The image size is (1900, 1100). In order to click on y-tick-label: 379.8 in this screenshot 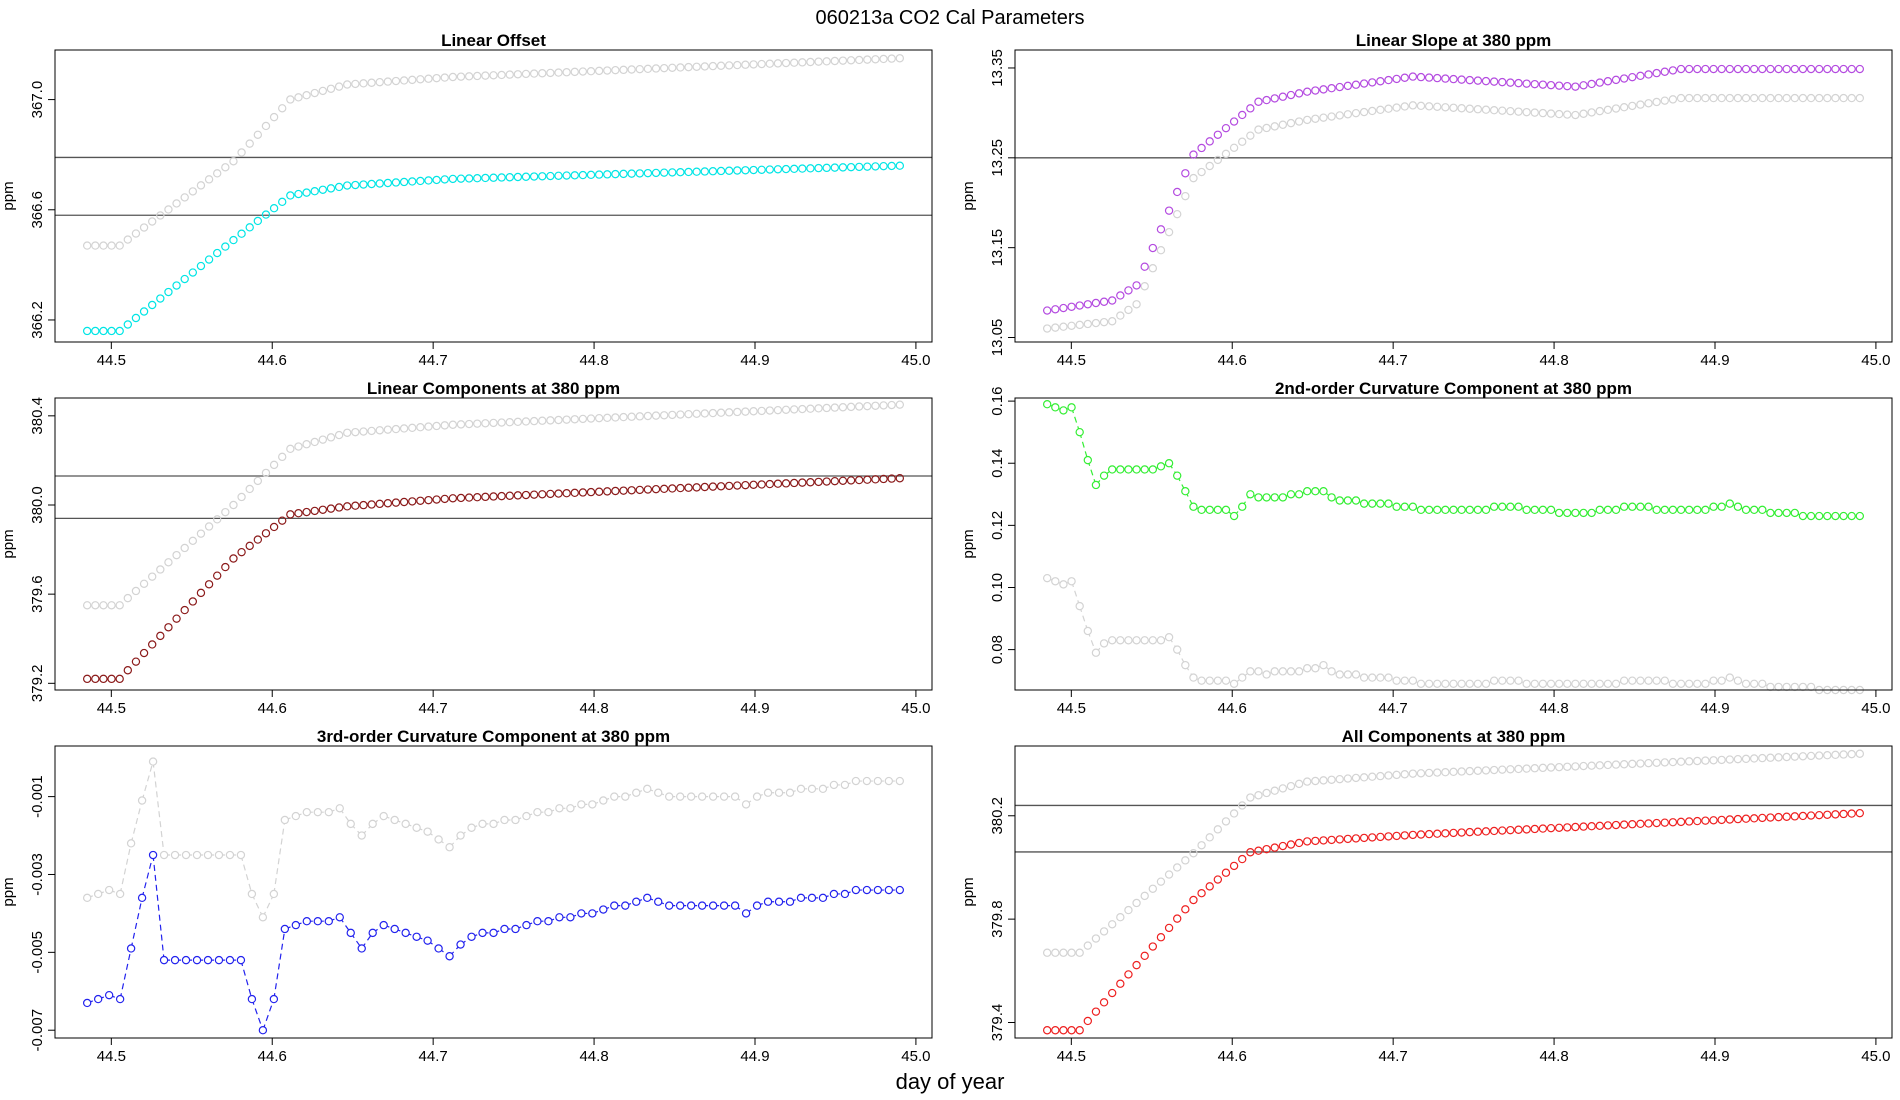, I will do `click(997, 919)`.